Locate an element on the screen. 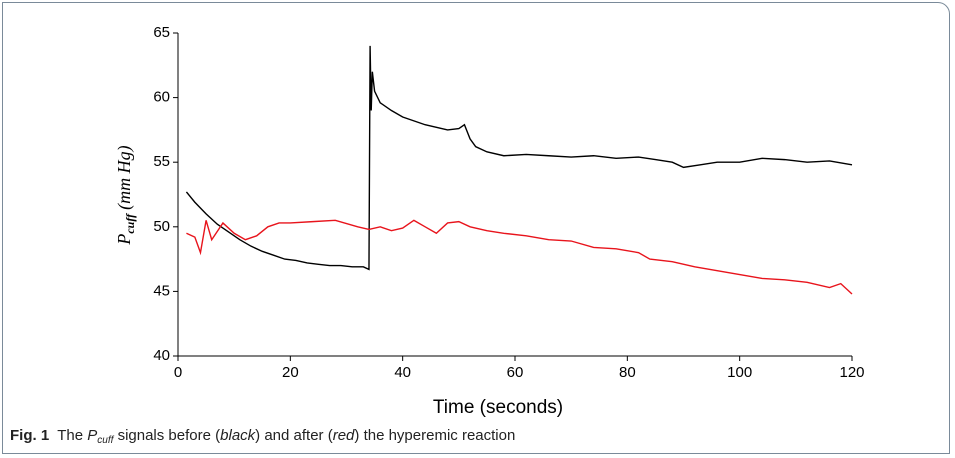 This screenshot has height=458, width=955. x-tick-label: 120 is located at coordinates (851, 372).